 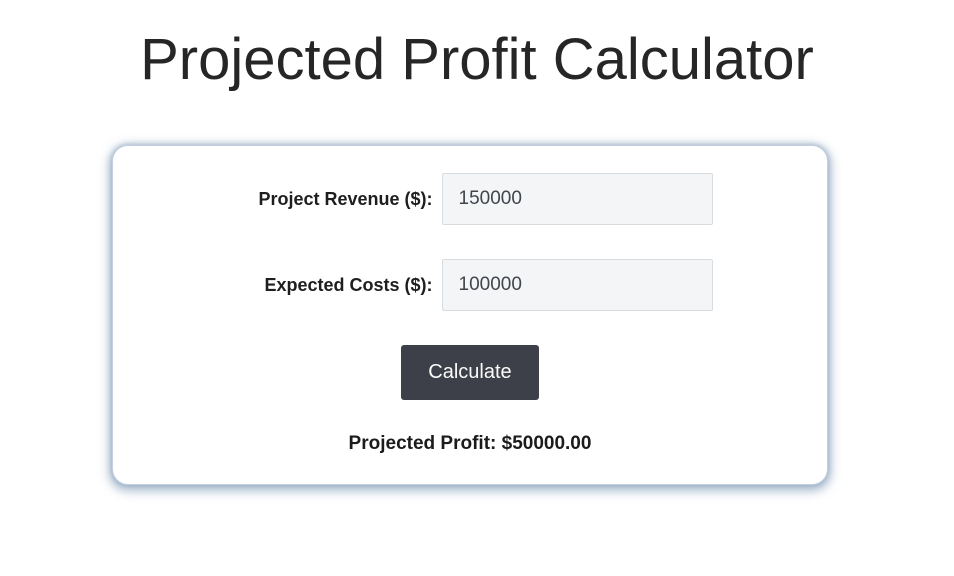 What do you see at coordinates (577, 285) in the screenshot?
I see `costs-input` at bounding box center [577, 285].